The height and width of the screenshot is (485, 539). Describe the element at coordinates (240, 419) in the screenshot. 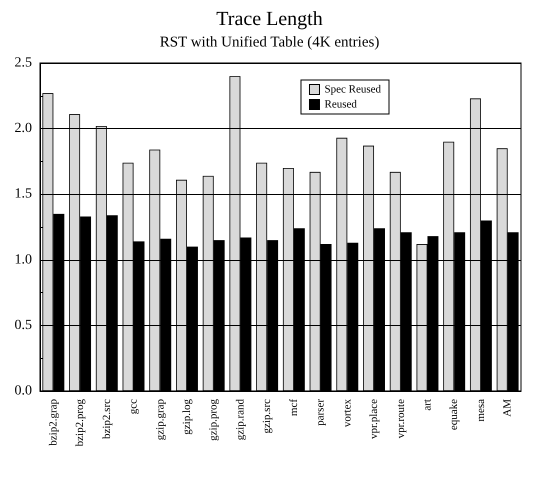

I see `x-tick-label: gzip.rand` at that location.